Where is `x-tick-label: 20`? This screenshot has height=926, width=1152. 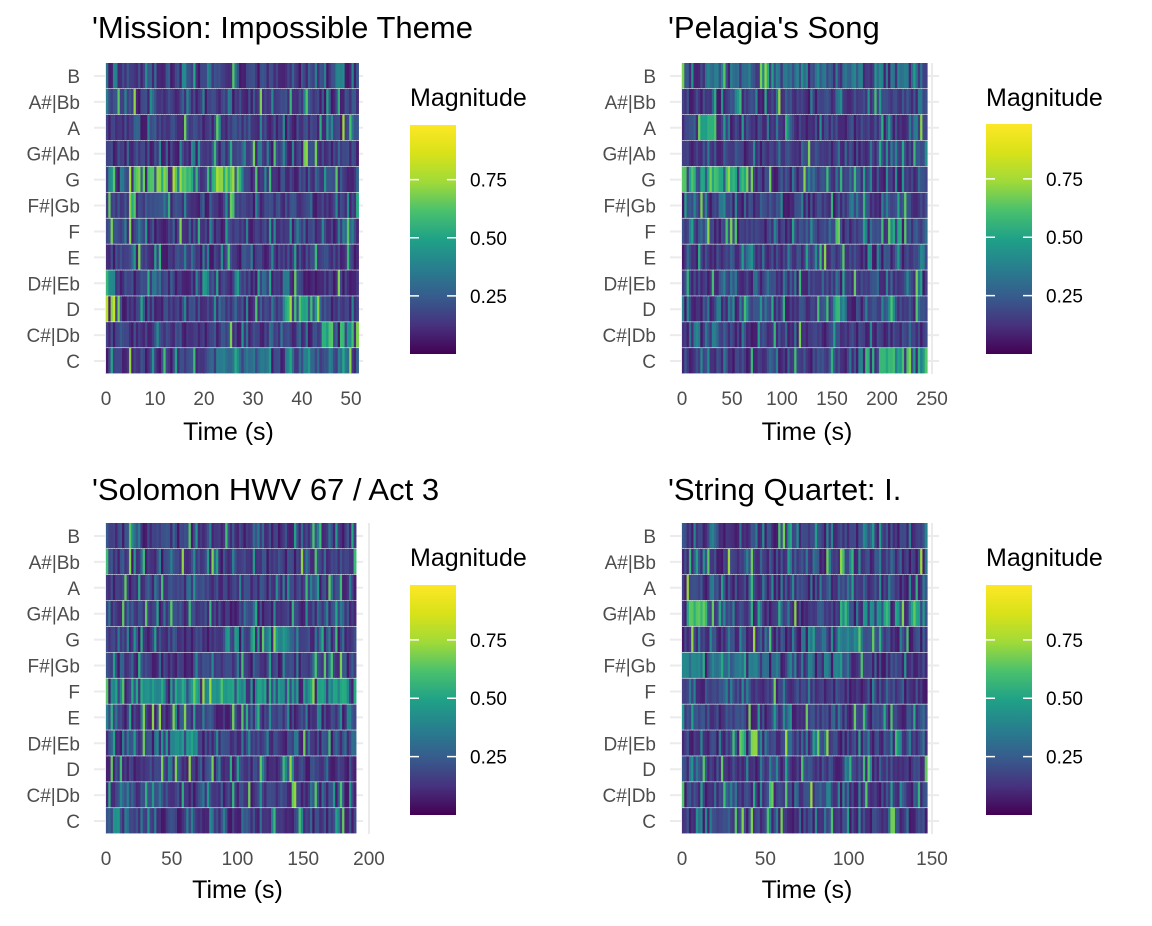
x-tick-label: 20 is located at coordinates (203, 399).